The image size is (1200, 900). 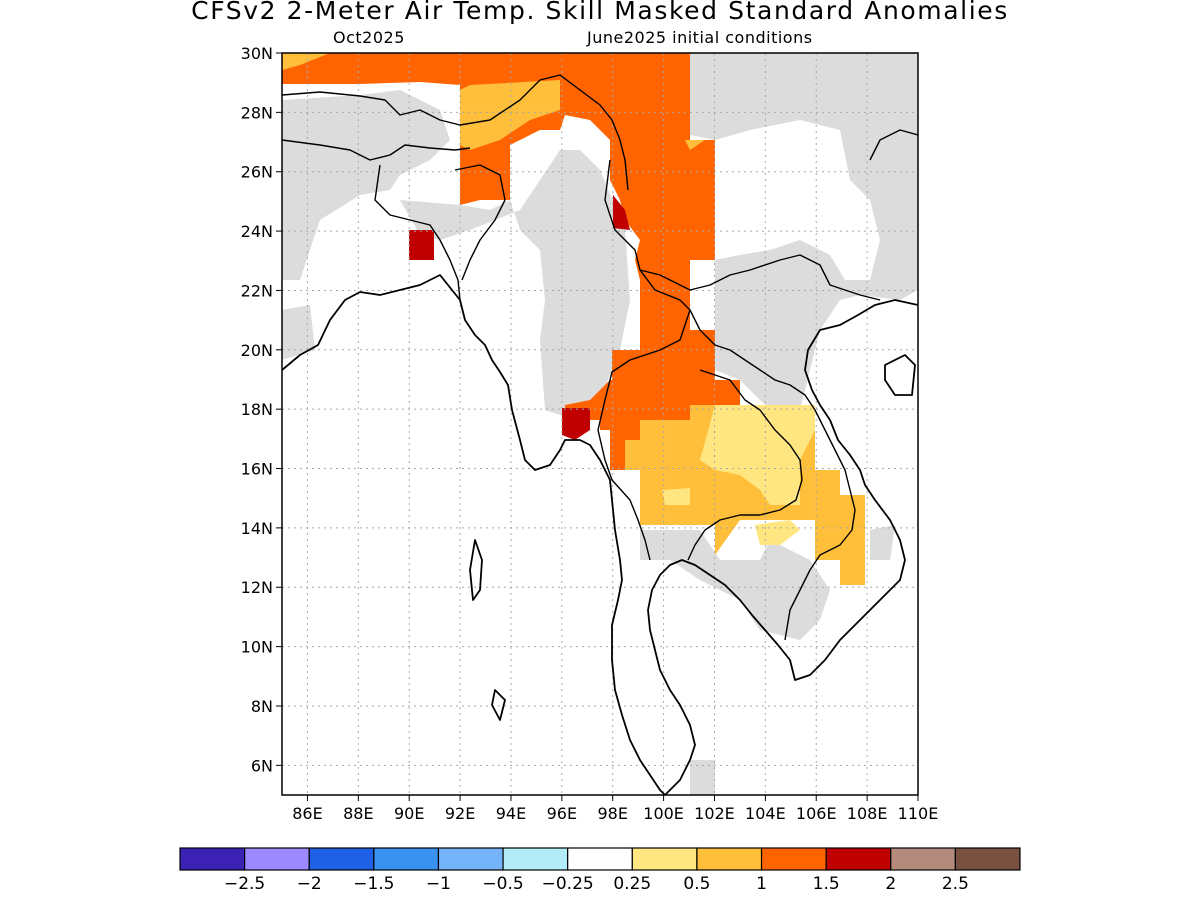 What do you see at coordinates (257, 53) in the screenshot?
I see `lat-label: 30N` at bounding box center [257, 53].